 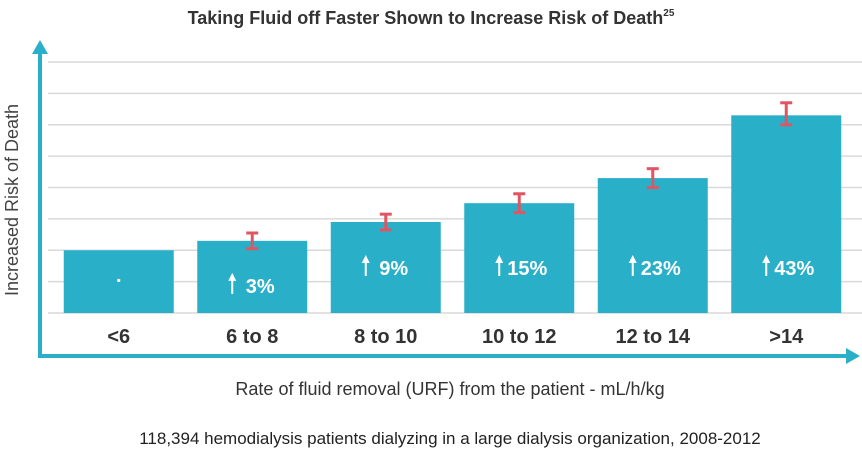 I want to click on y-axis-title: Increased Risk of Death, so click(x=12, y=200).